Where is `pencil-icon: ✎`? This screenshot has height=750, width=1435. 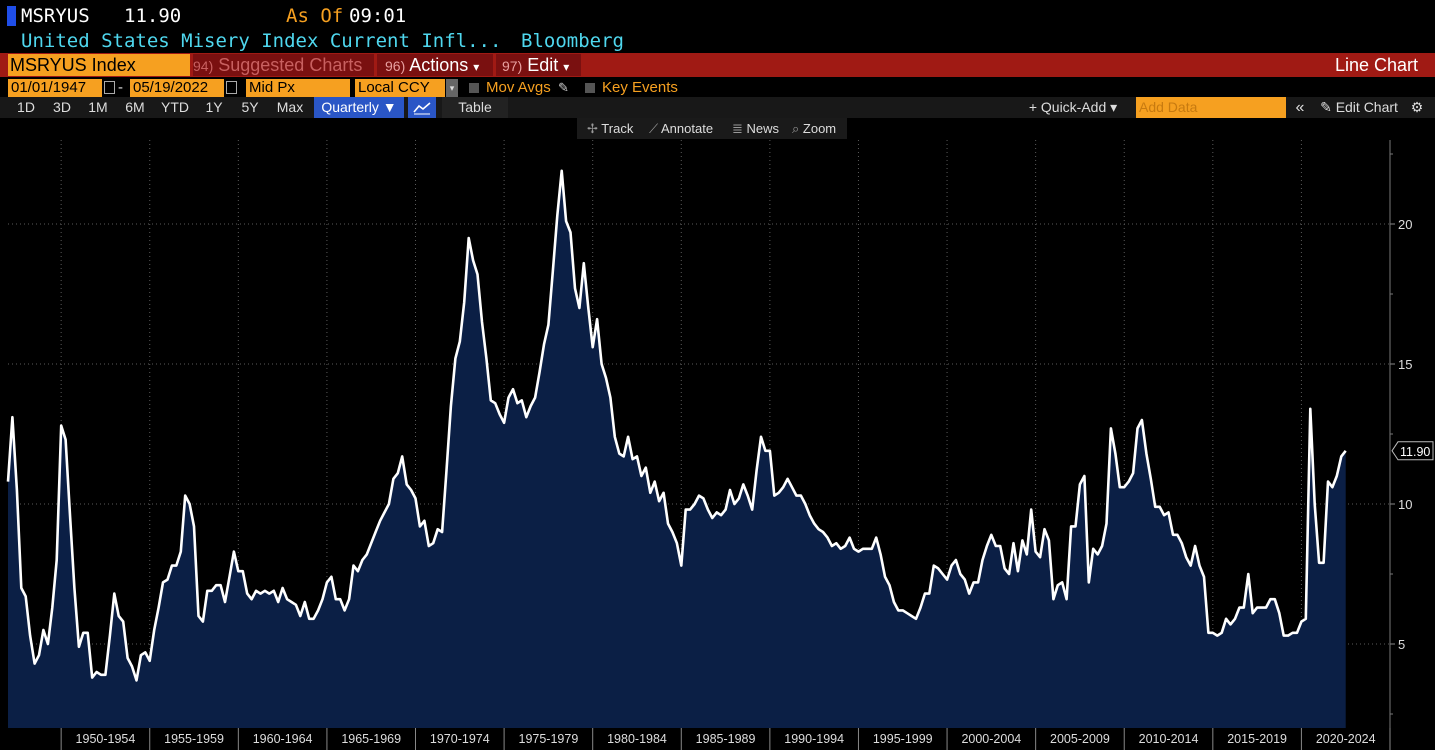 pencil-icon: ✎ is located at coordinates (563, 87).